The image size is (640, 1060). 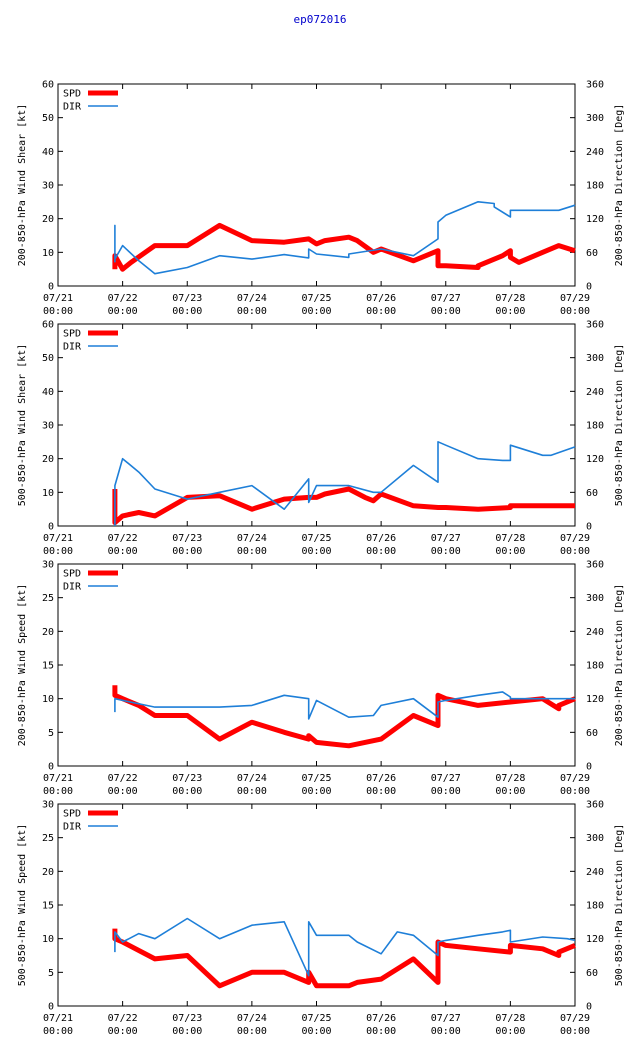 I want to click on y-tick-label: 15, so click(x=48, y=666).